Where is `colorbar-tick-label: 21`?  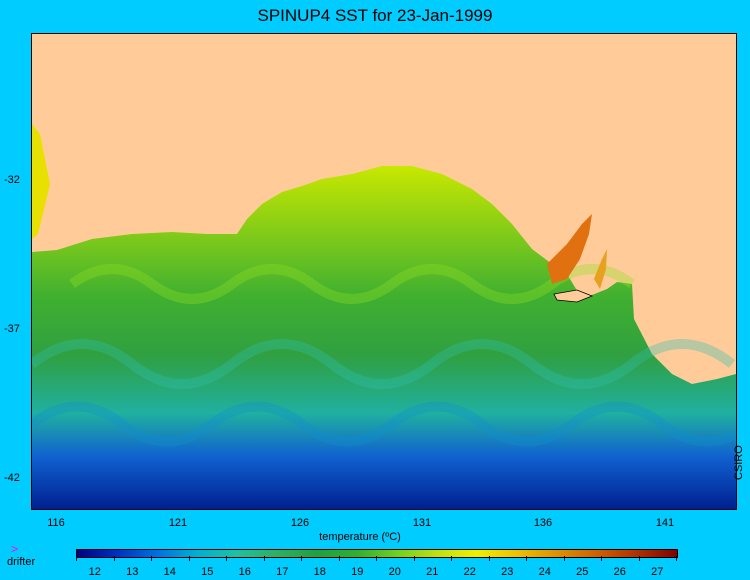
colorbar-tick-label: 21 is located at coordinates (432, 572).